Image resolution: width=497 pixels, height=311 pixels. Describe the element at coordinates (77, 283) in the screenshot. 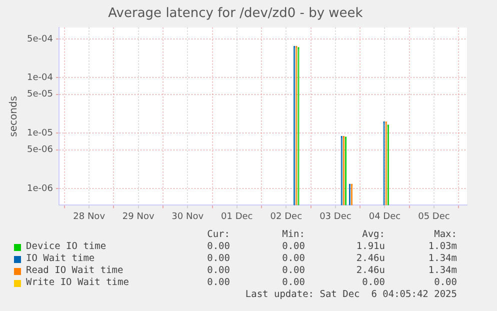

I see `legend-label: Write IO Wait time` at that location.